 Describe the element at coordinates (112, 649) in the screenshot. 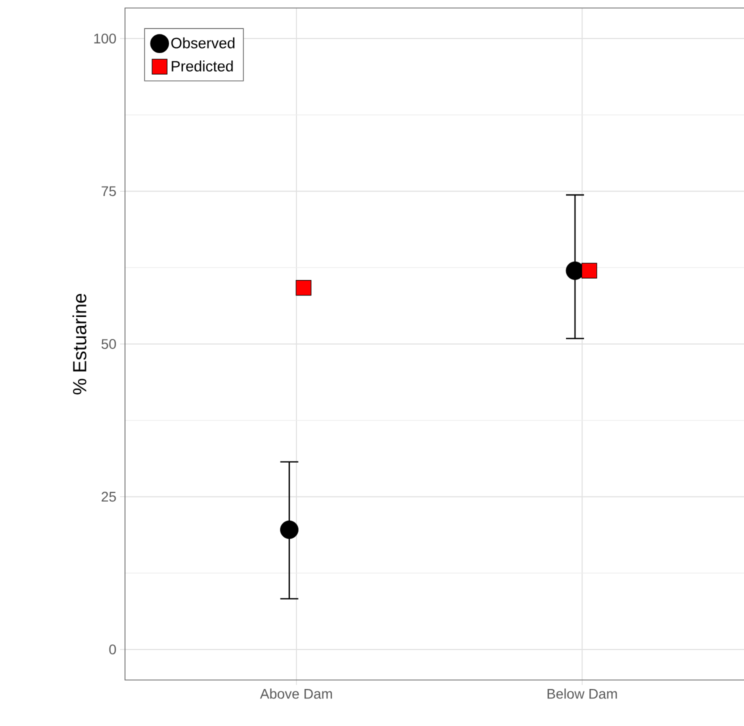

I see `y-tick-label: 0` at that location.